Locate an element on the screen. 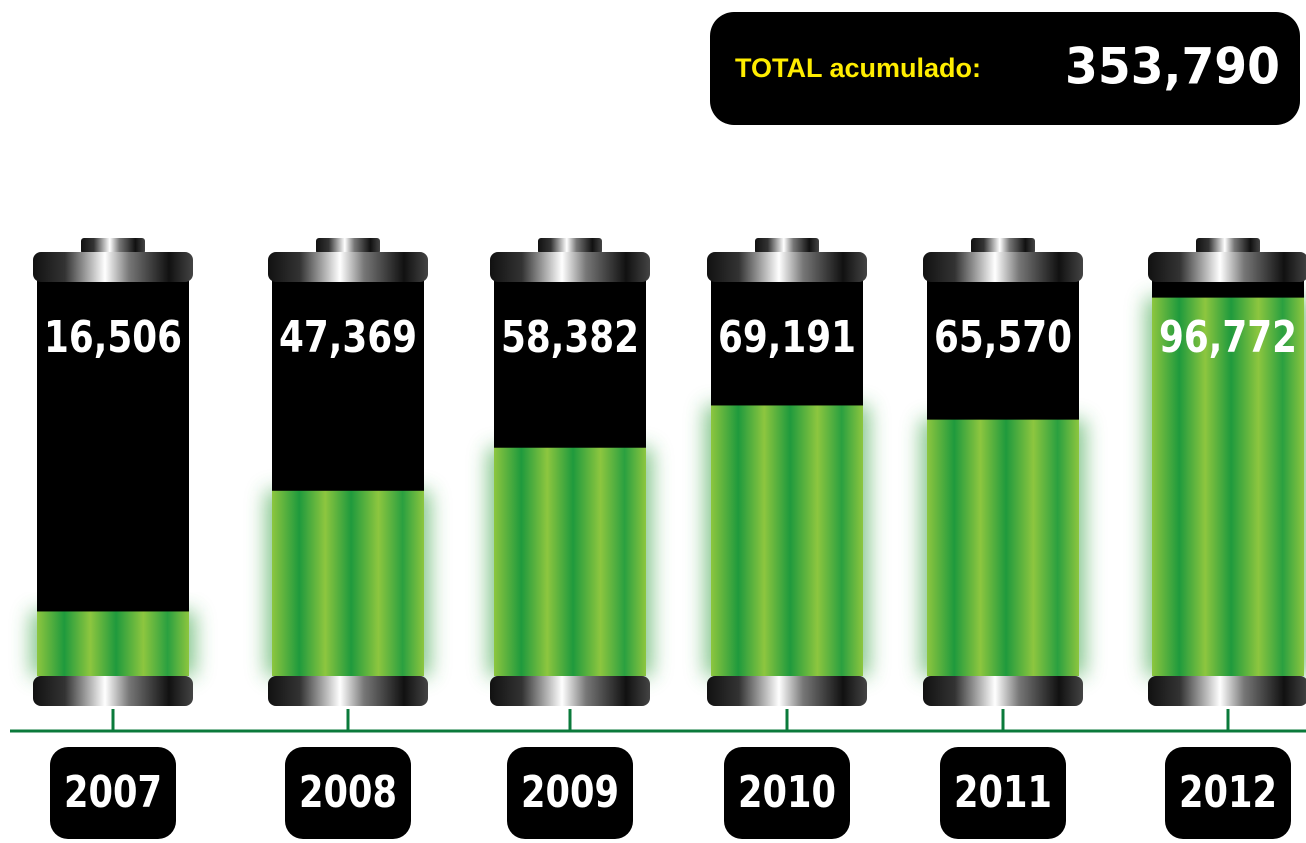 This screenshot has height=843, width=1306. data-label: 16,506 is located at coordinates (113, 337).